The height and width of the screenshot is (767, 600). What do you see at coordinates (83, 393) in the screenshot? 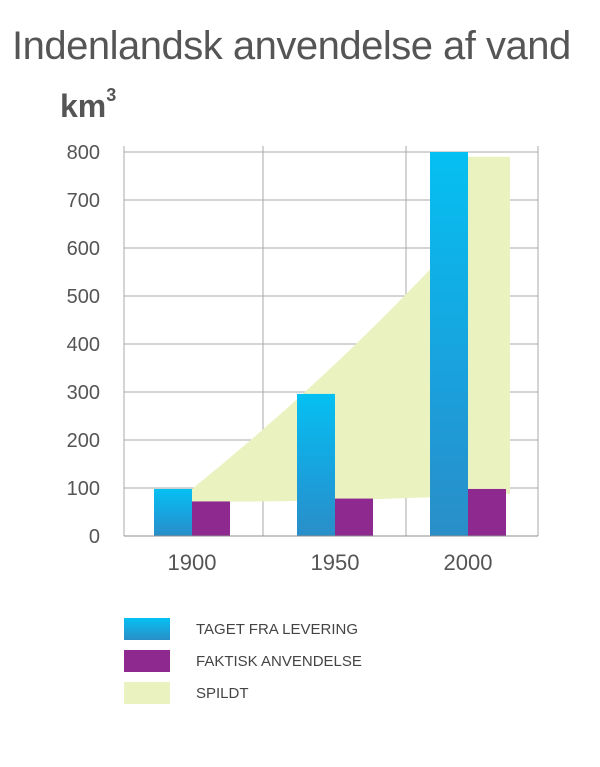
I see `y-tick-label-300: 300` at bounding box center [83, 393].